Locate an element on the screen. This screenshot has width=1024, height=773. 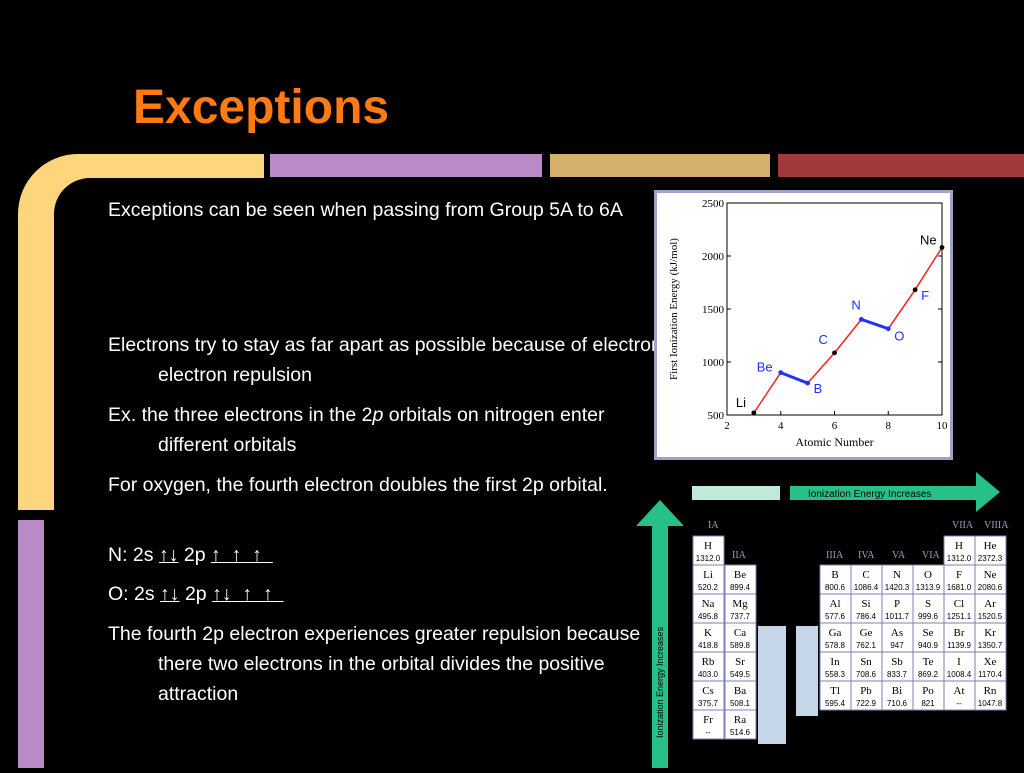
ionization-up-arrow is located at coordinates (660, 634).